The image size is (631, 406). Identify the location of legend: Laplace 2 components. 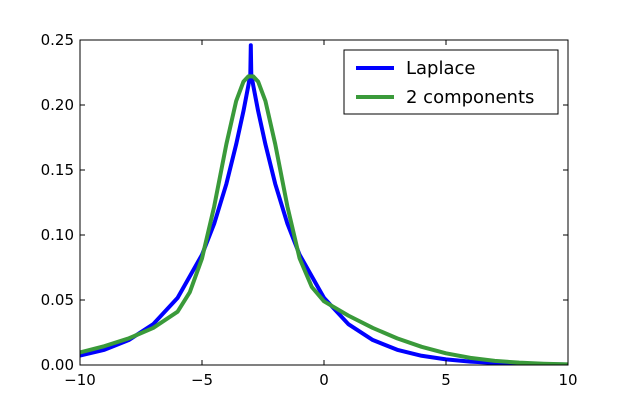
(451, 82).